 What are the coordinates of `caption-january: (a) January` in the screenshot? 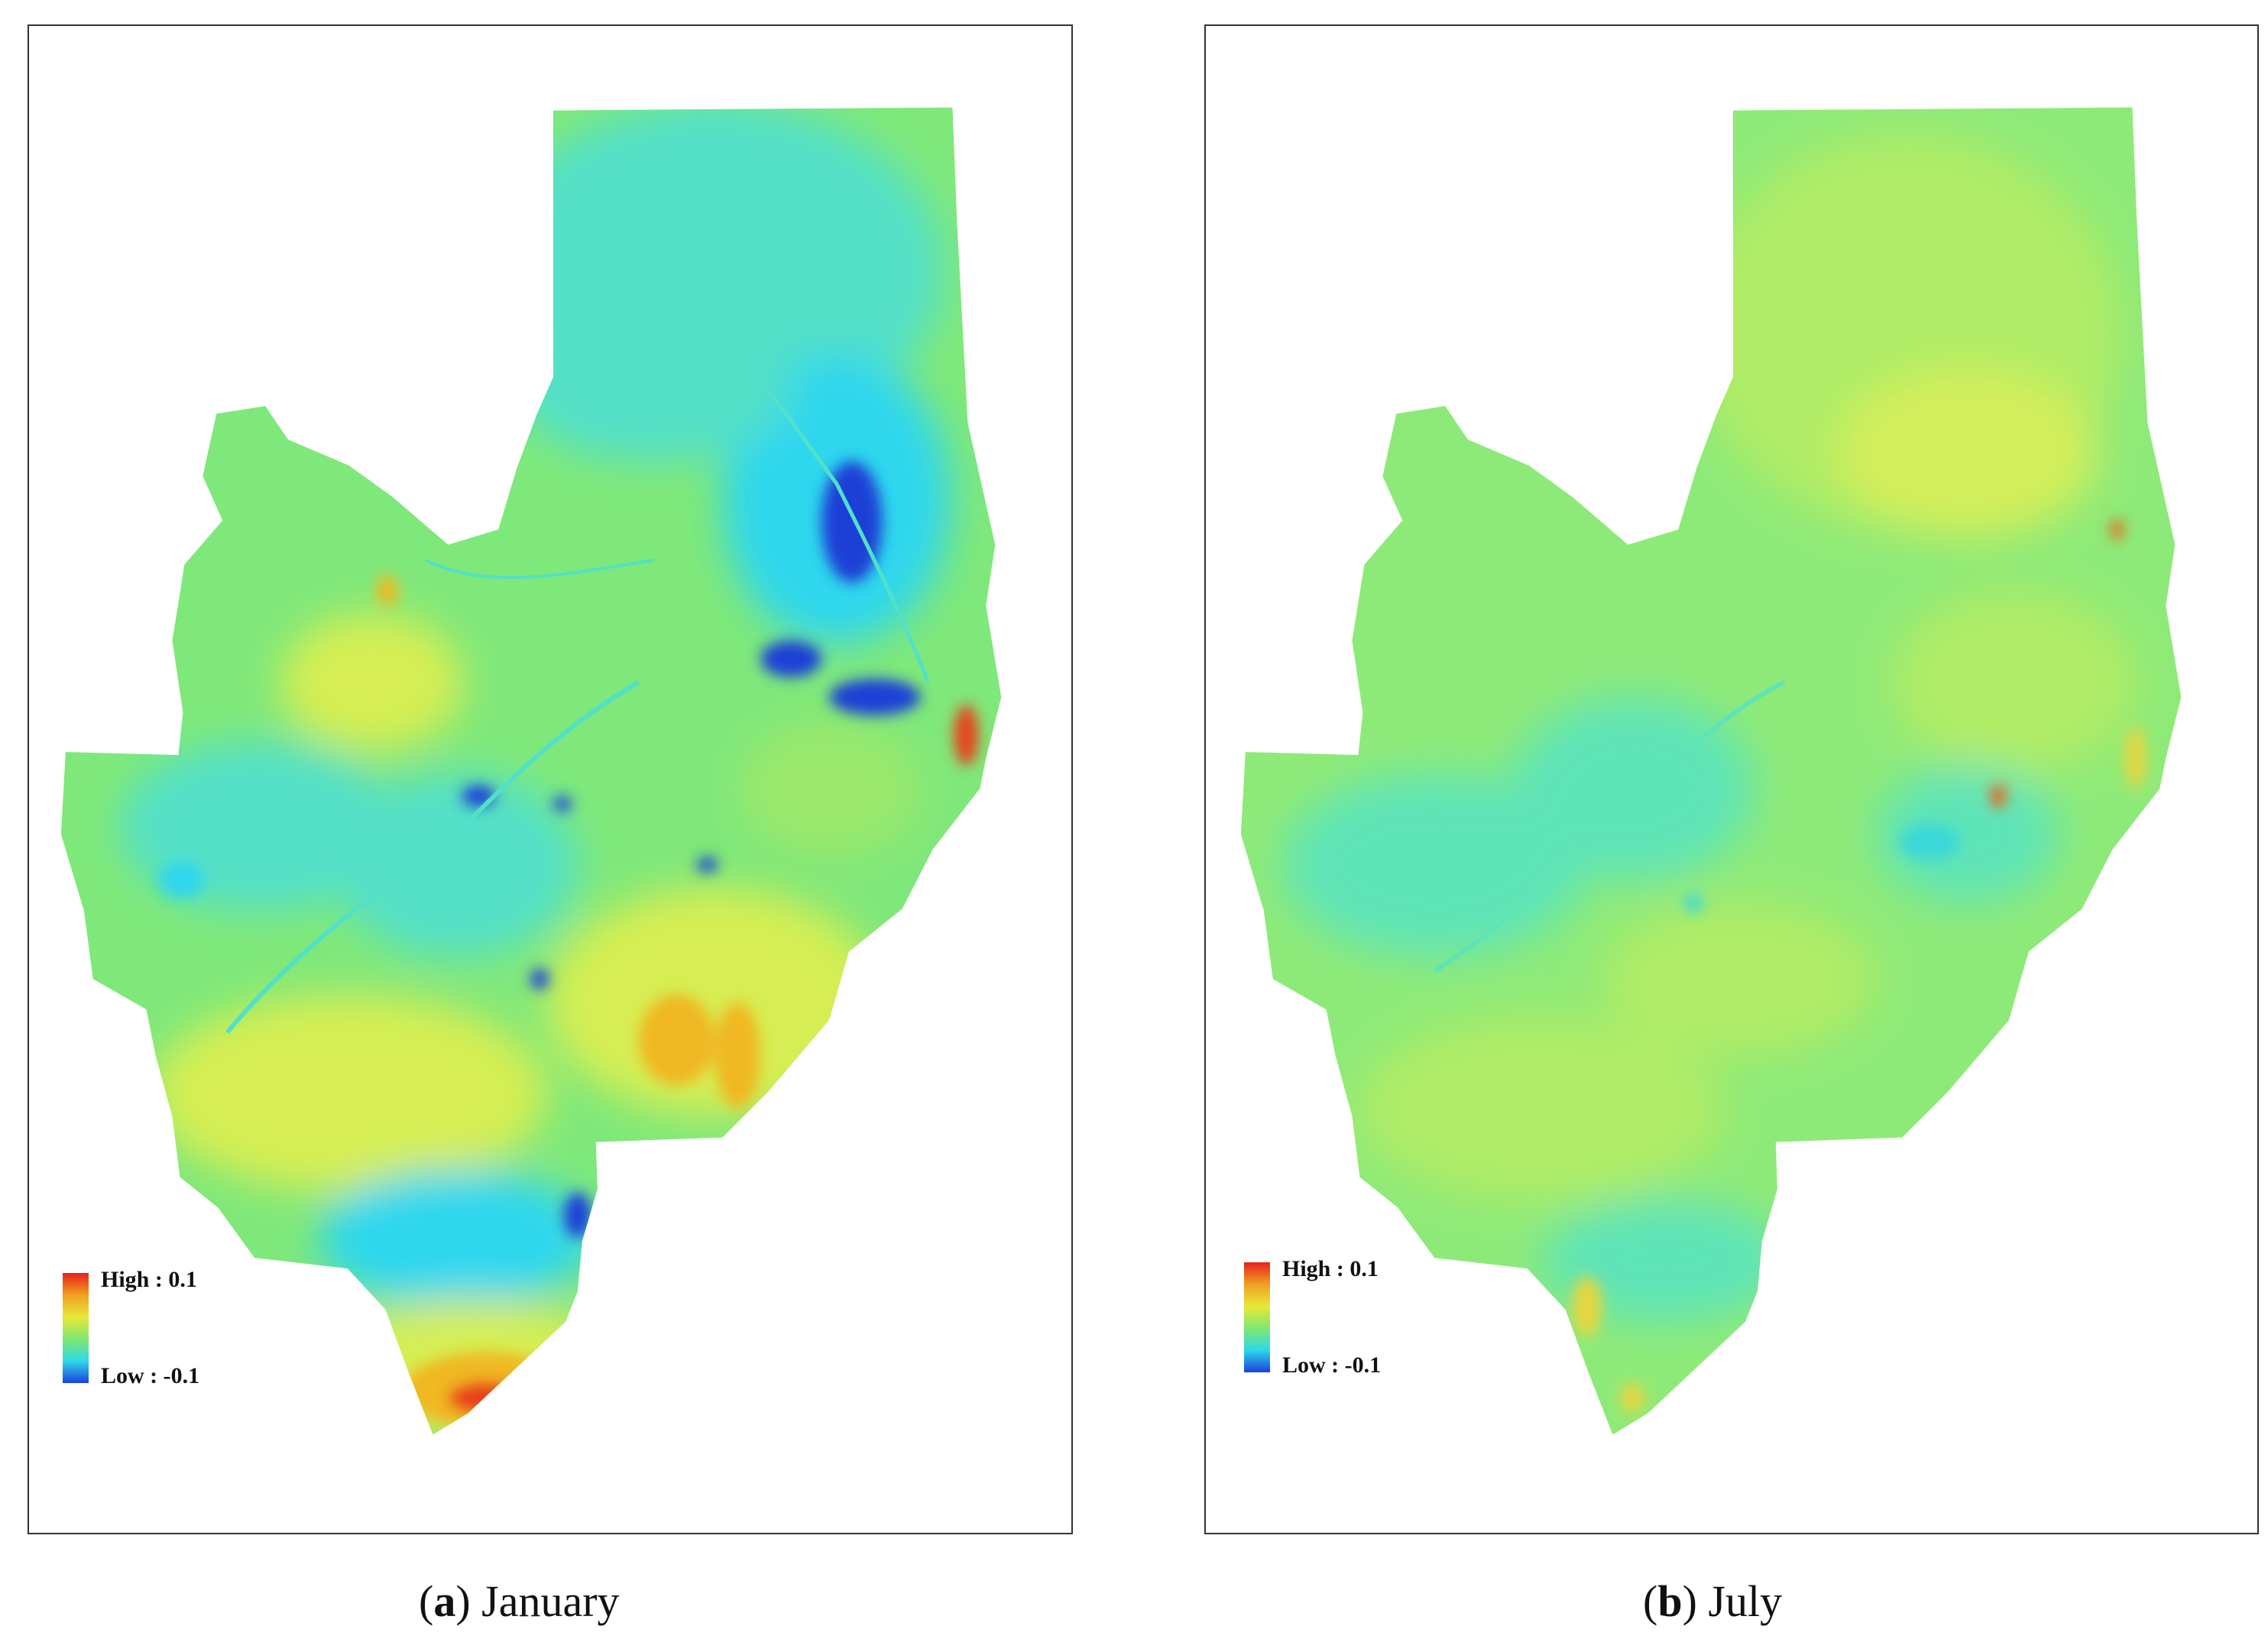 It's located at (519, 1601).